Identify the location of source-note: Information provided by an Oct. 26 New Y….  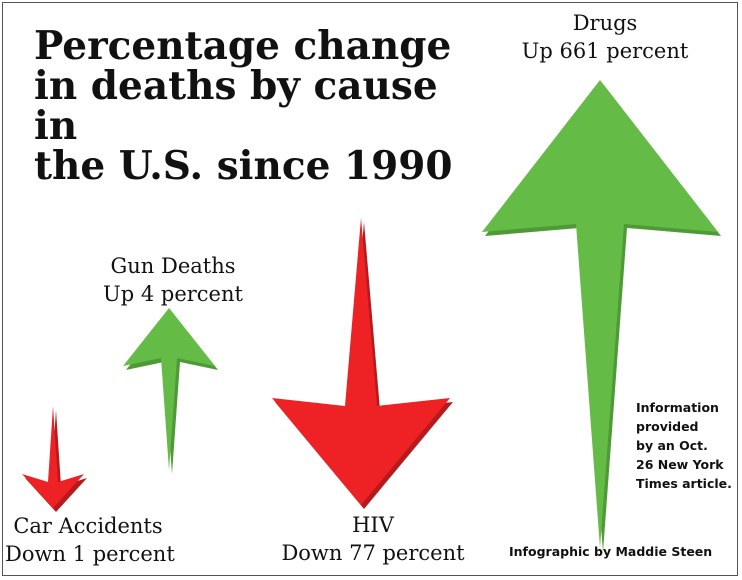
(684, 445).